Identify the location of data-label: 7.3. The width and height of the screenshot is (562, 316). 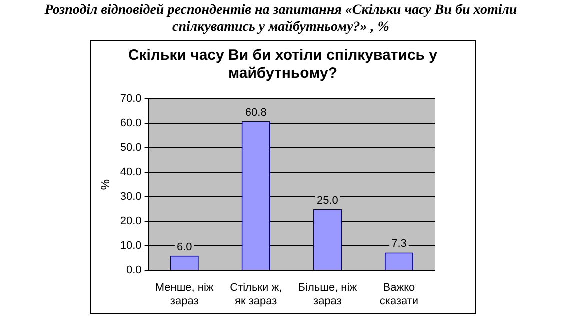
(399, 244).